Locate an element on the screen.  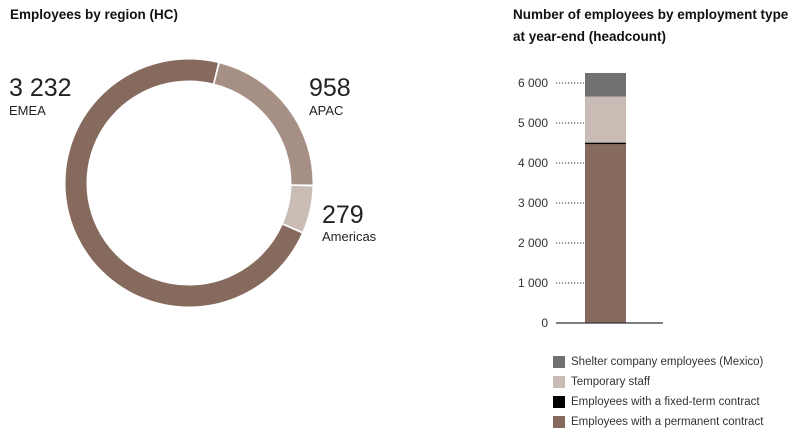
donut-slice-apac is located at coordinates (263, 124).